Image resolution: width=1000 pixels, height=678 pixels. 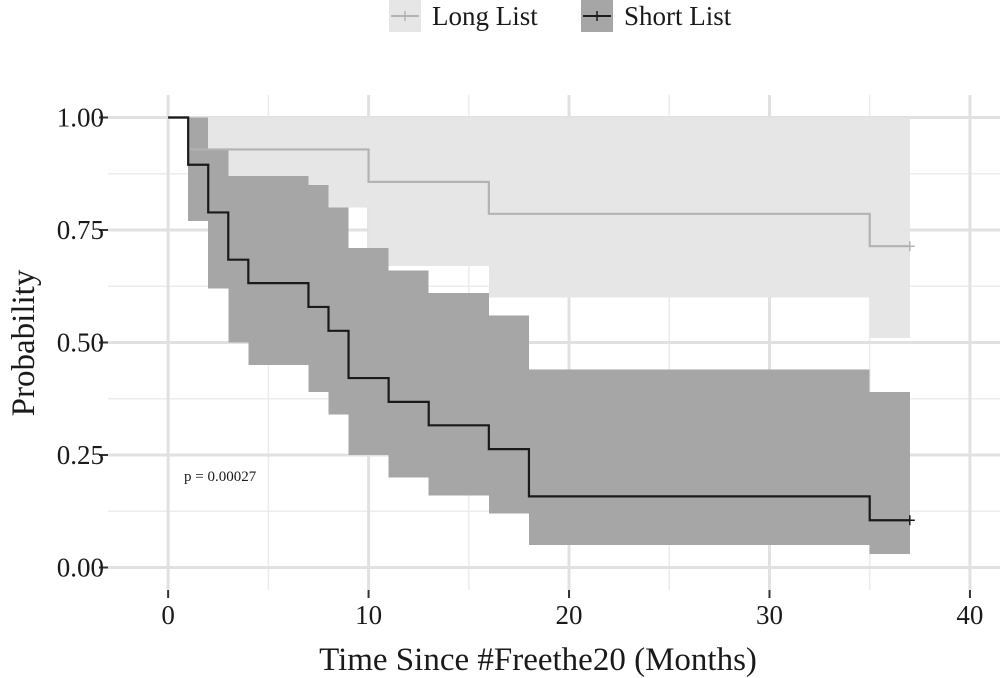 I want to click on x-axis-title: Time Since #Freethe20 (Months), so click(x=538, y=660).